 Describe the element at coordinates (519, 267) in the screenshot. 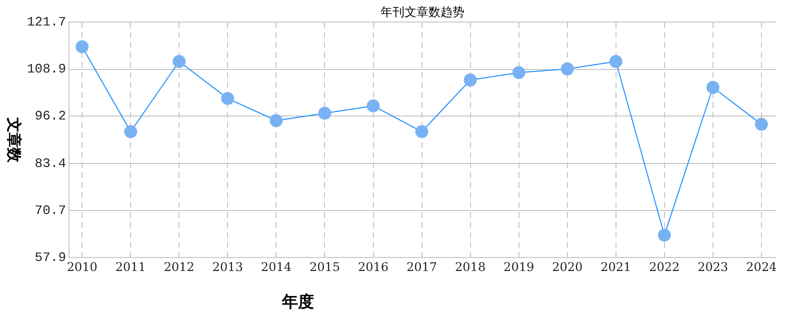

I see `x-tick-label: 2019` at that location.